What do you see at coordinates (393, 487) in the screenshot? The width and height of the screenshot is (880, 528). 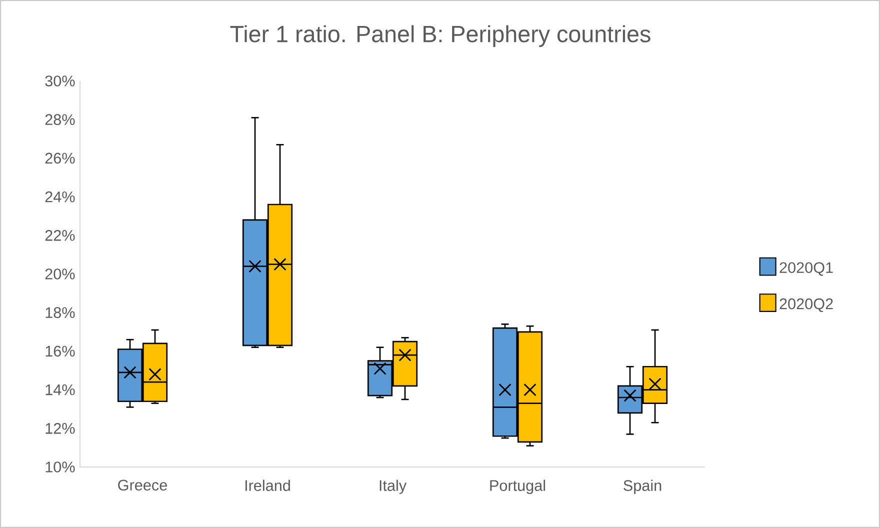 I see `x-tick-label: Italy` at bounding box center [393, 487].